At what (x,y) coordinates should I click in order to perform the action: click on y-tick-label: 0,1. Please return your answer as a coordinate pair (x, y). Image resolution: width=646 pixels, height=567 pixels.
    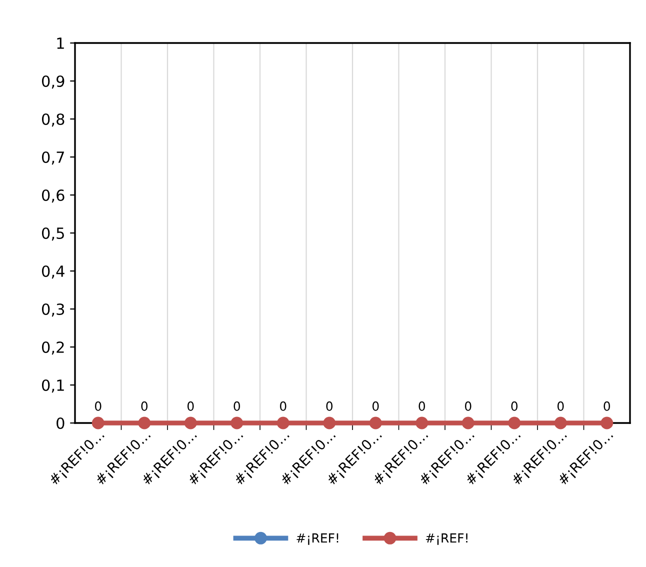
    Looking at the image, I should click on (53, 386).